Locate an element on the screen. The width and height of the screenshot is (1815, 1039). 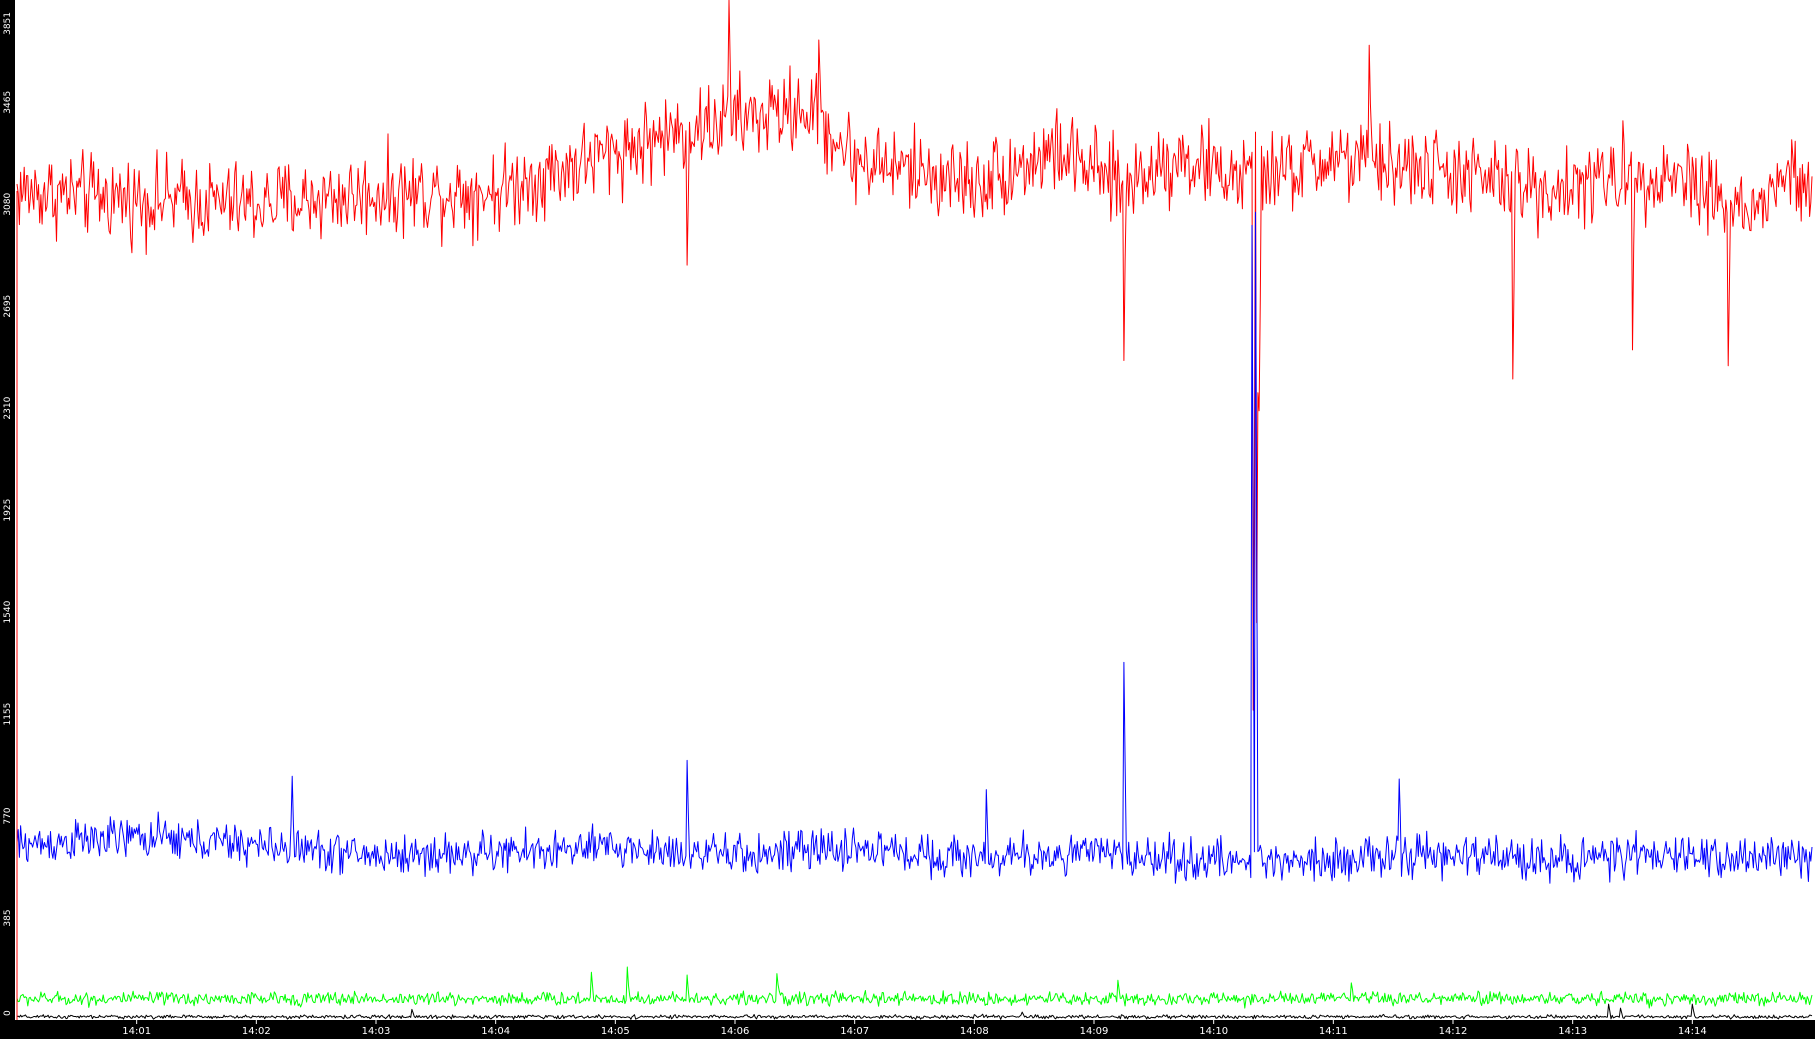
y-tick-label: 3080 is located at coordinates (8, 203).